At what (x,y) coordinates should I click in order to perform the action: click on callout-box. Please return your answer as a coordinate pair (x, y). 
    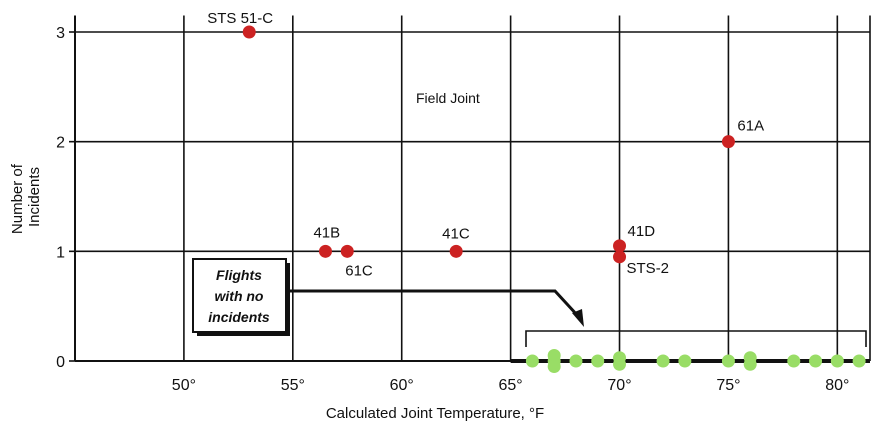
    Looking at the image, I should click on (239, 295).